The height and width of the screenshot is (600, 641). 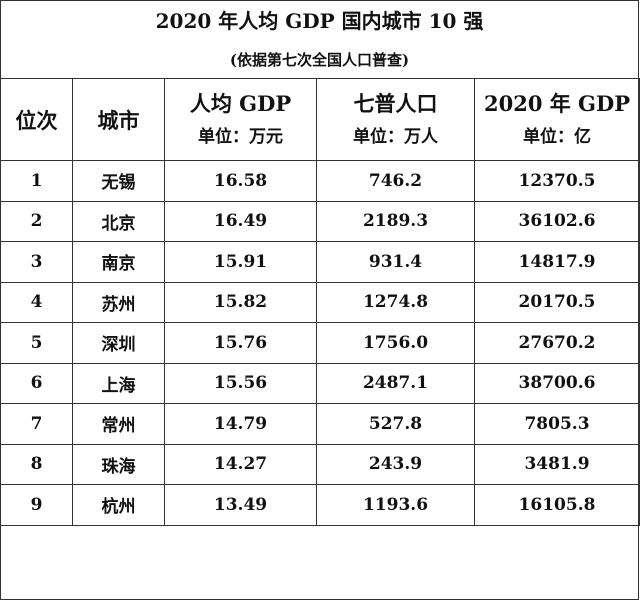 I want to click on header-per-capita-gdp-label: 人均 GDP, so click(x=240, y=103).